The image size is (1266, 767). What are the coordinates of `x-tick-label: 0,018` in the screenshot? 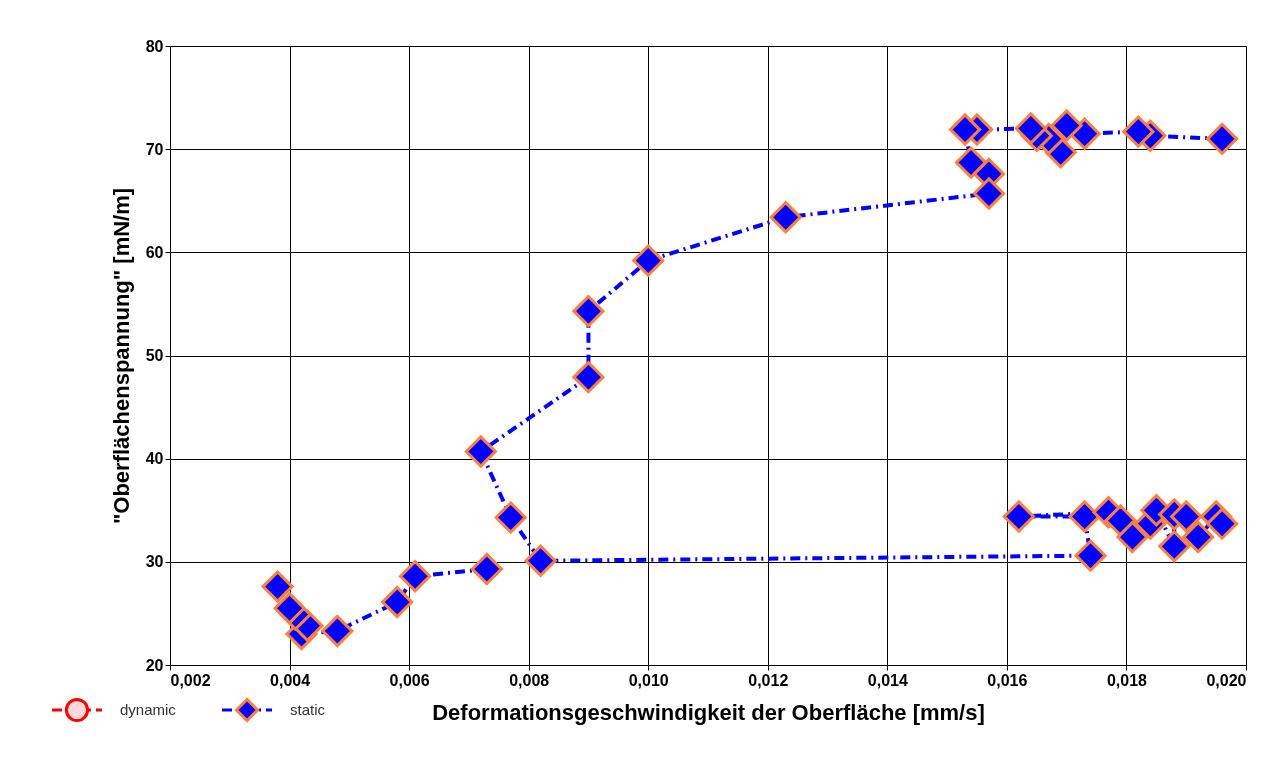 It's located at (1127, 680).